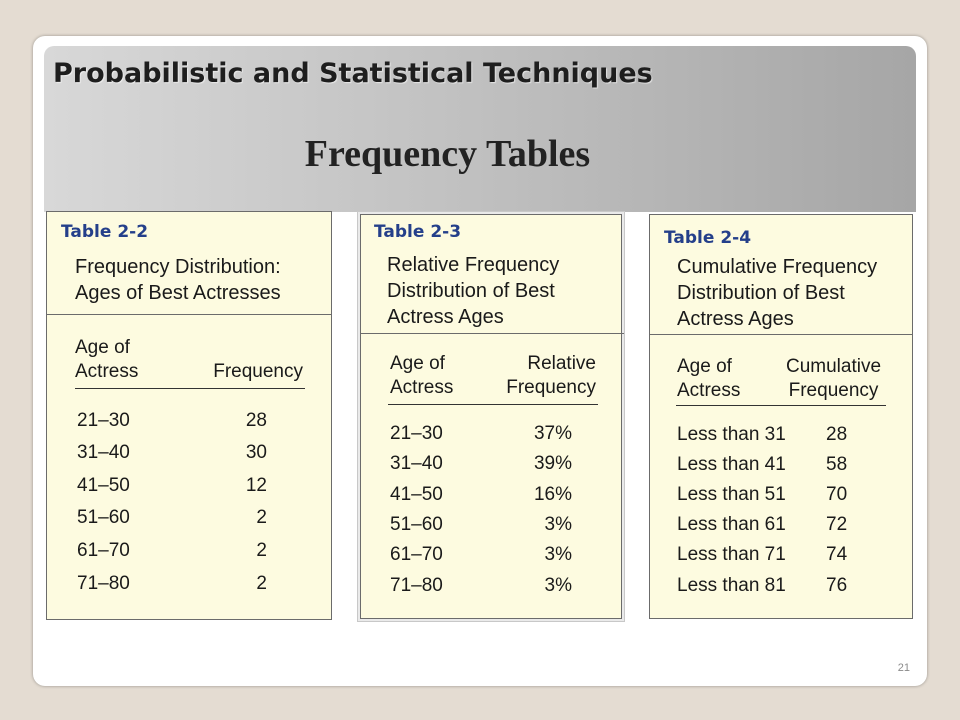  Describe the element at coordinates (105, 232) in the screenshot. I see `table-label: Table 2-2` at that location.